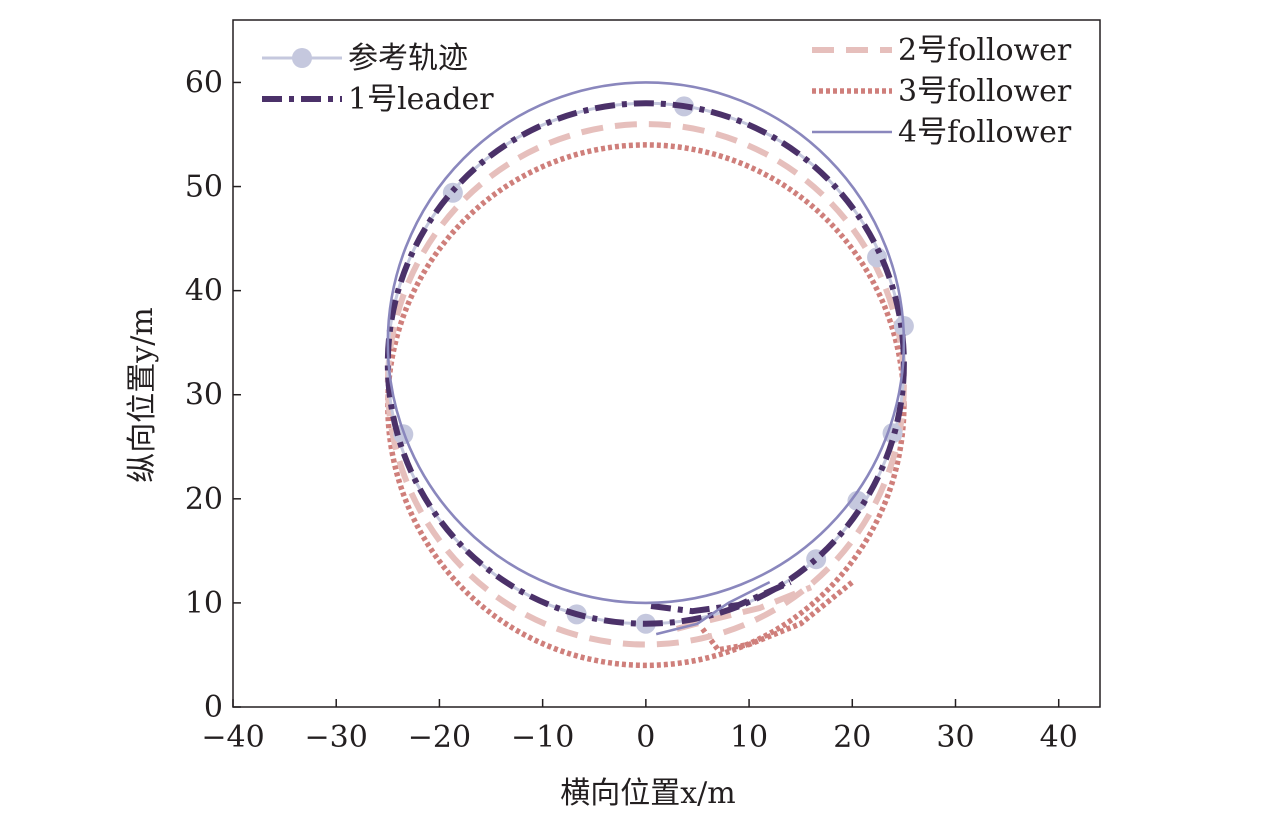 The width and height of the screenshot is (1276, 817). Describe the element at coordinates (985, 132) in the screenshot. I see `legend-label: 4号follower` at that location.